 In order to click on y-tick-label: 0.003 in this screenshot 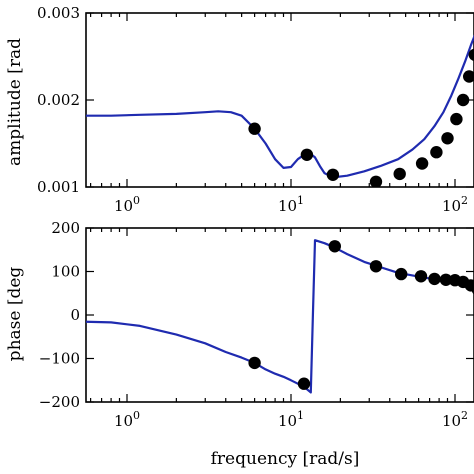, I will do `click(58, 13)`.